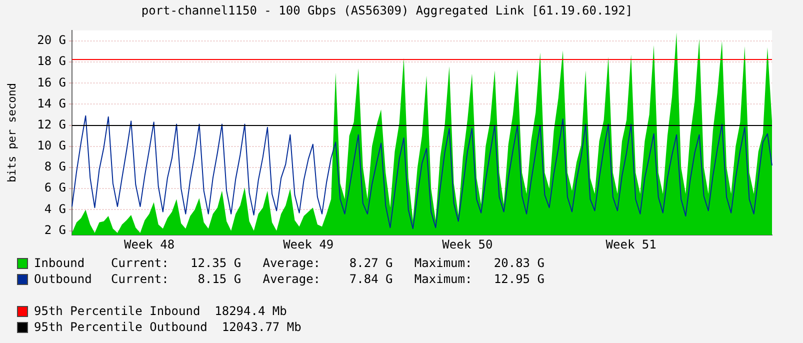 Image resolution: width=803 pixels, height=343 pixels. I want to click on x-tick-label: Week 49, so click(308, 244).